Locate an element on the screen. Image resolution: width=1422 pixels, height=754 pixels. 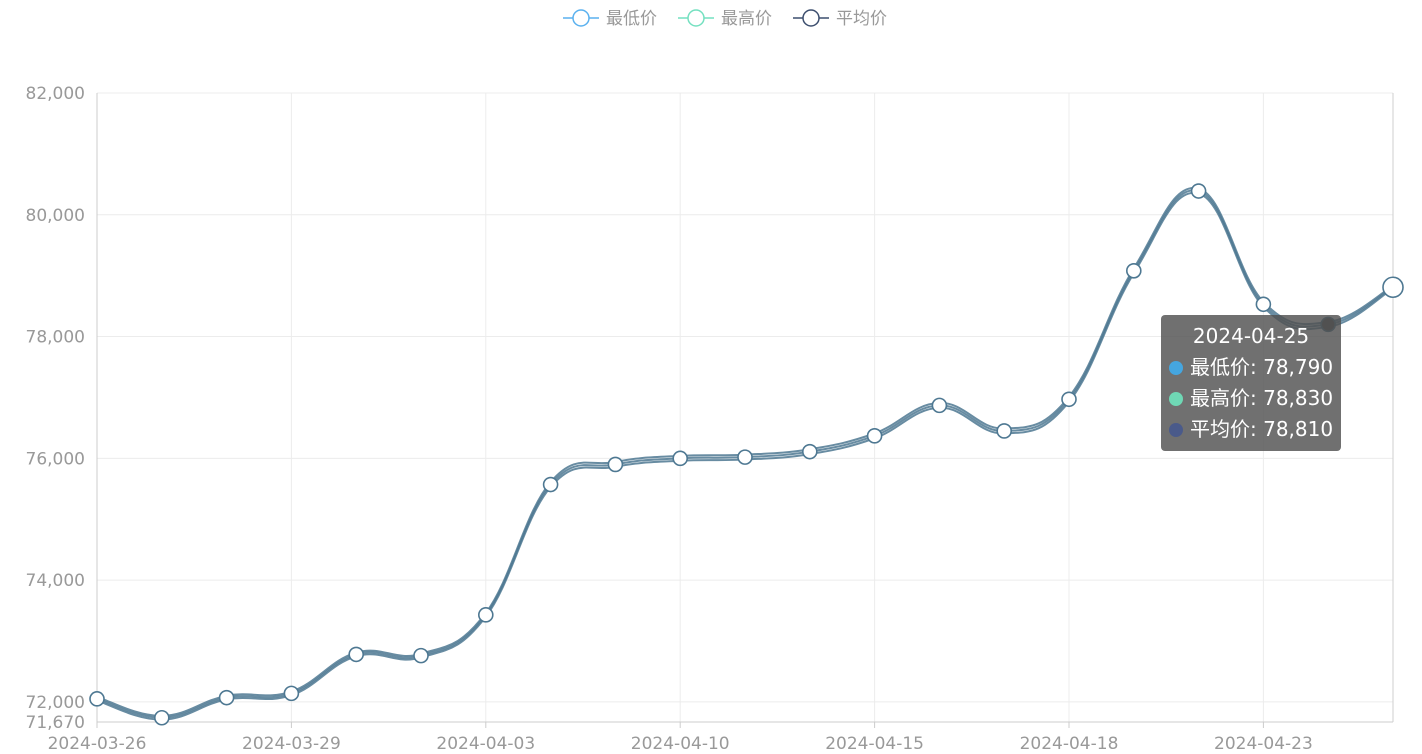
tooltip-row-high: 最高价: 78,830 is located at coordinates (1251, 398).